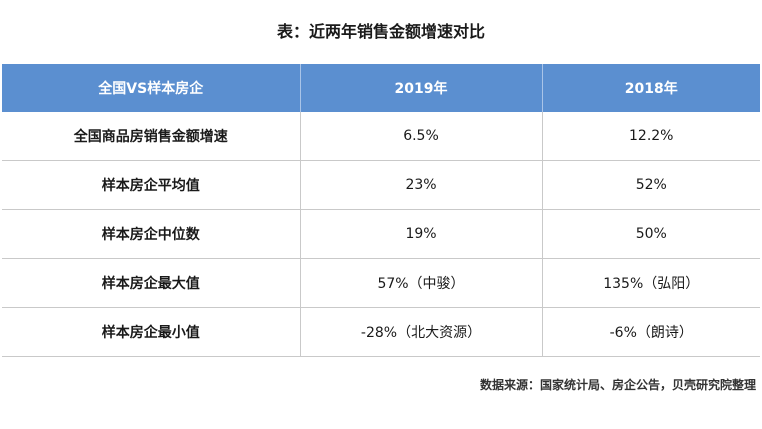 The width and height of the screenshot is (762, 429). I want to click on table-row: 样本房企平均值 23% 52%, so click(381, 185).